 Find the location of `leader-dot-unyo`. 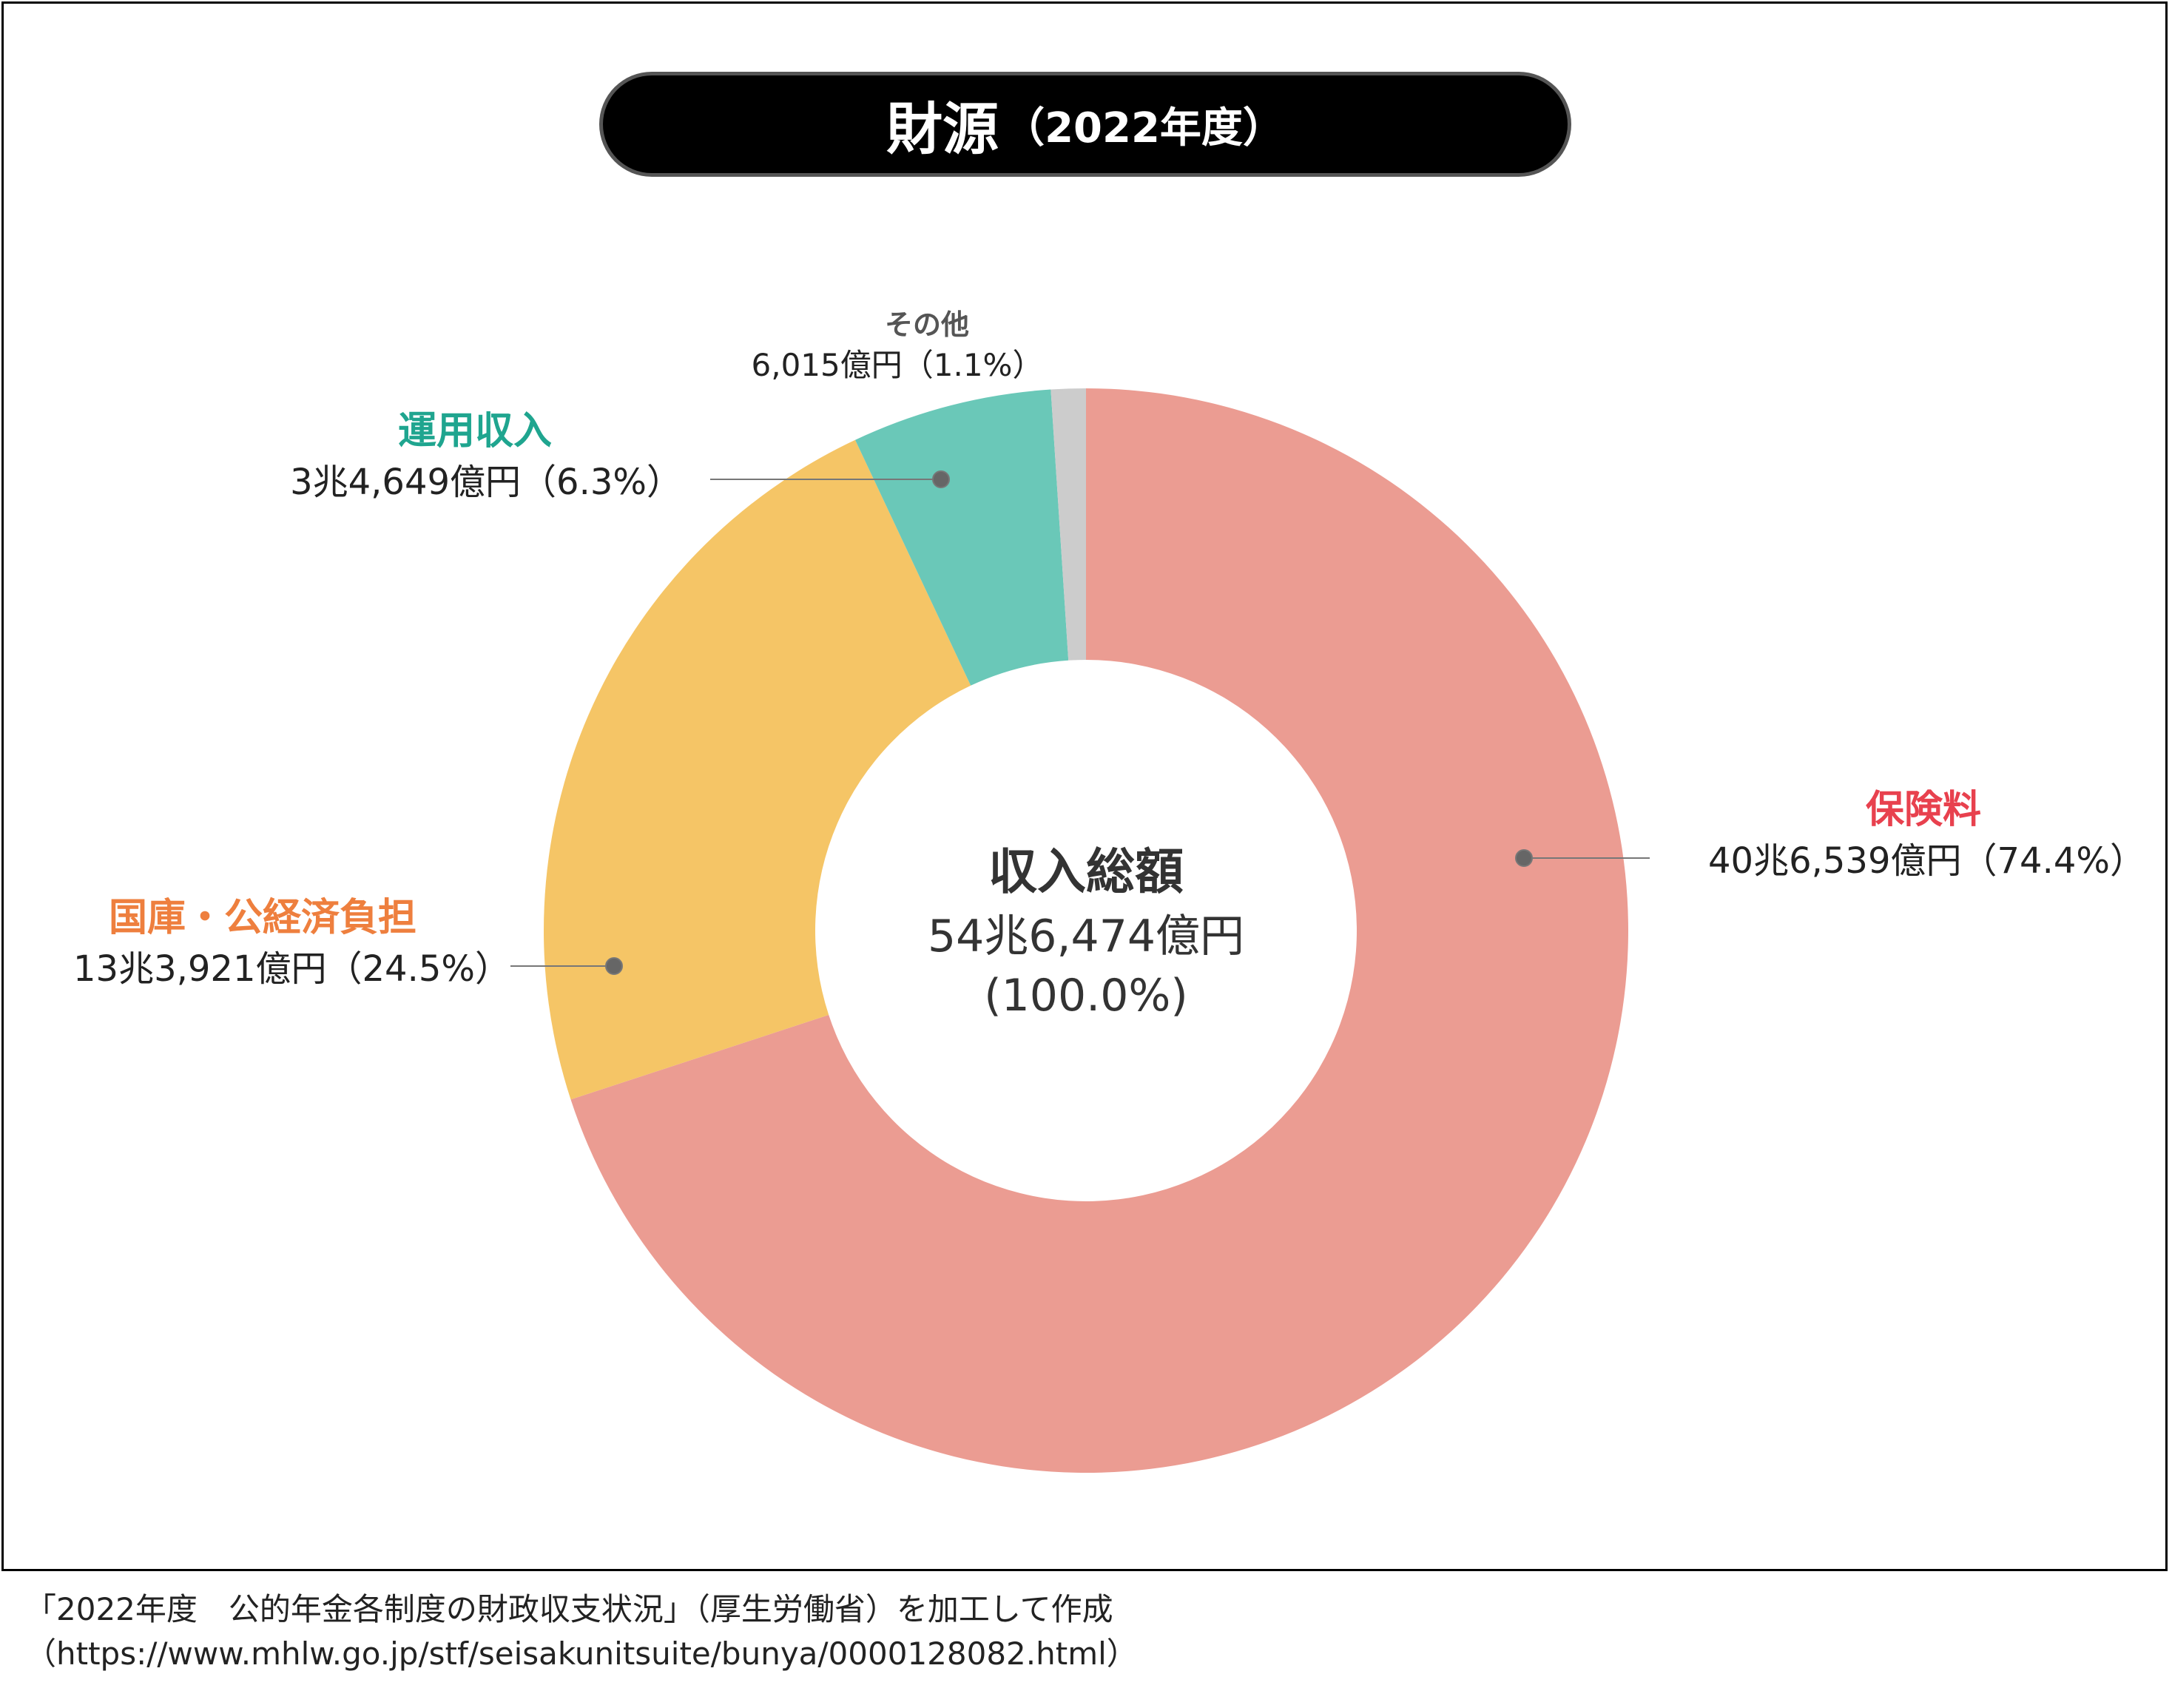

leader-dot-unyo is located at coordinates (941, 479).